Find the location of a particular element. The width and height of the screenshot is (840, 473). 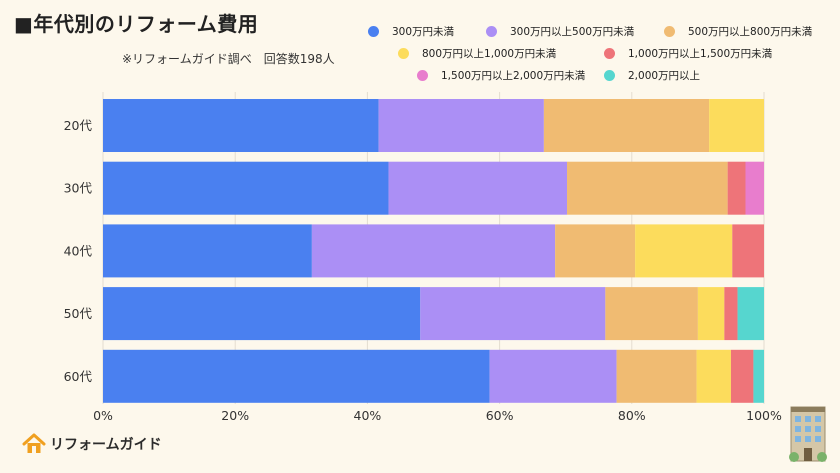

x-tick-labels: 0% 20% 40% 60% 80% 100% is located at coordinates (437, 415).